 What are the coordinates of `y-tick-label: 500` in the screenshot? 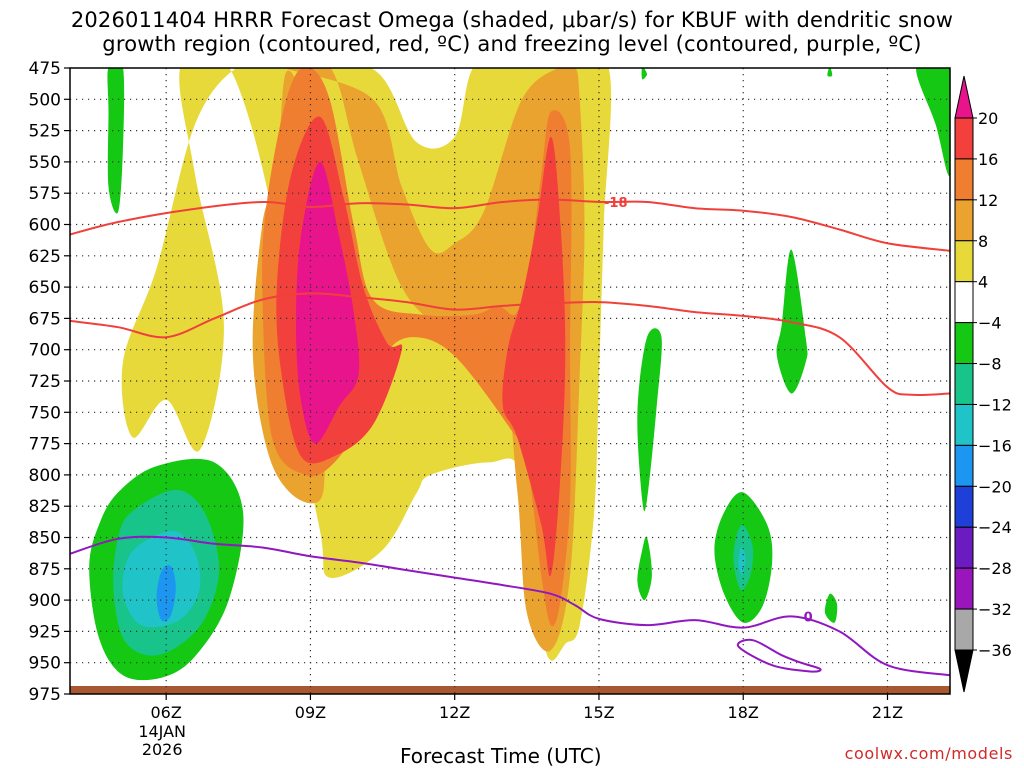 It's located at (45, 100).